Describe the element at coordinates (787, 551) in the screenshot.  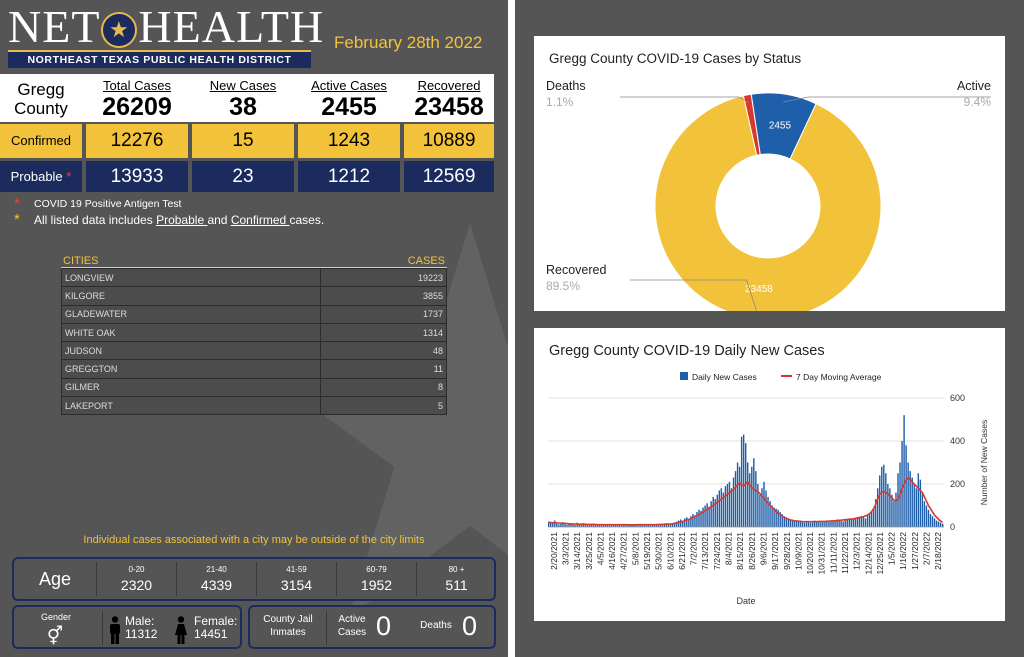
I see `x-tick-label: 9/28/2021` at that location.